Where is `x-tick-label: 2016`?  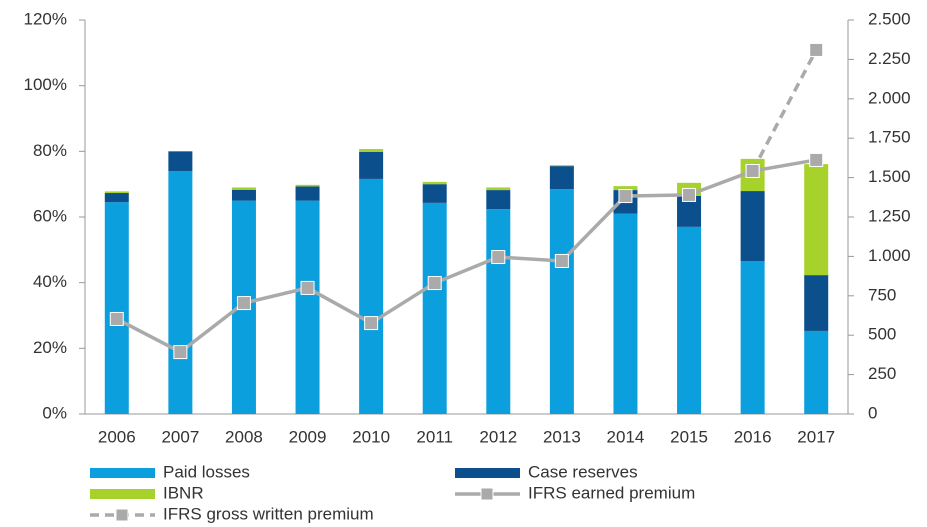
x-tick-label: 2016 is located at coordinates (753, 436).